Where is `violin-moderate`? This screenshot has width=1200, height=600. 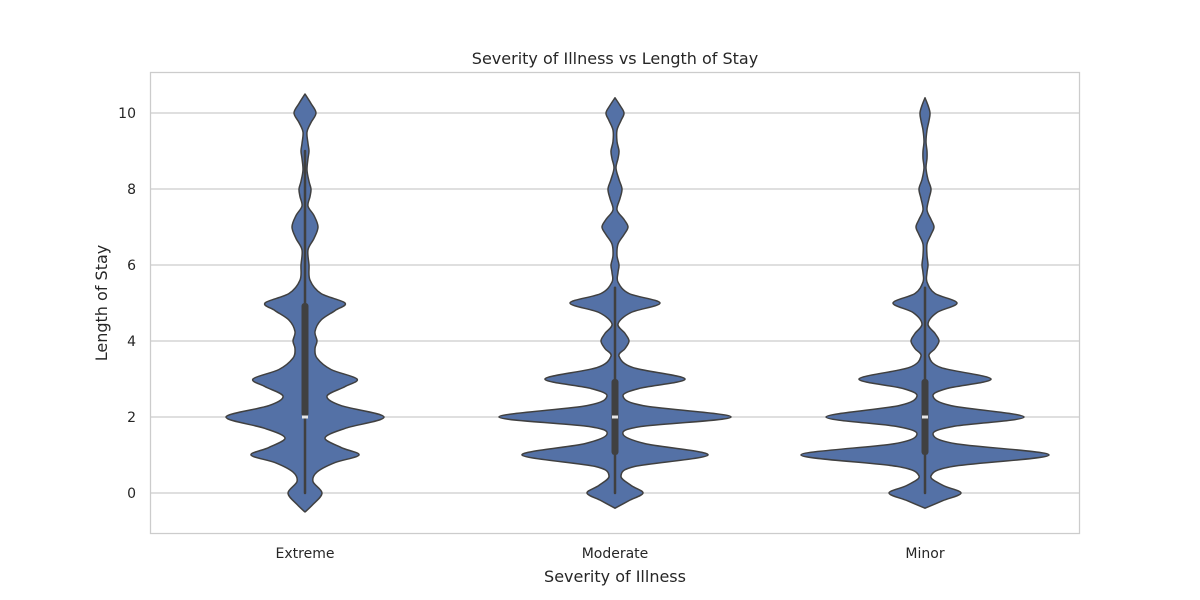
violin-moderate is located at coordinates (615, 303).